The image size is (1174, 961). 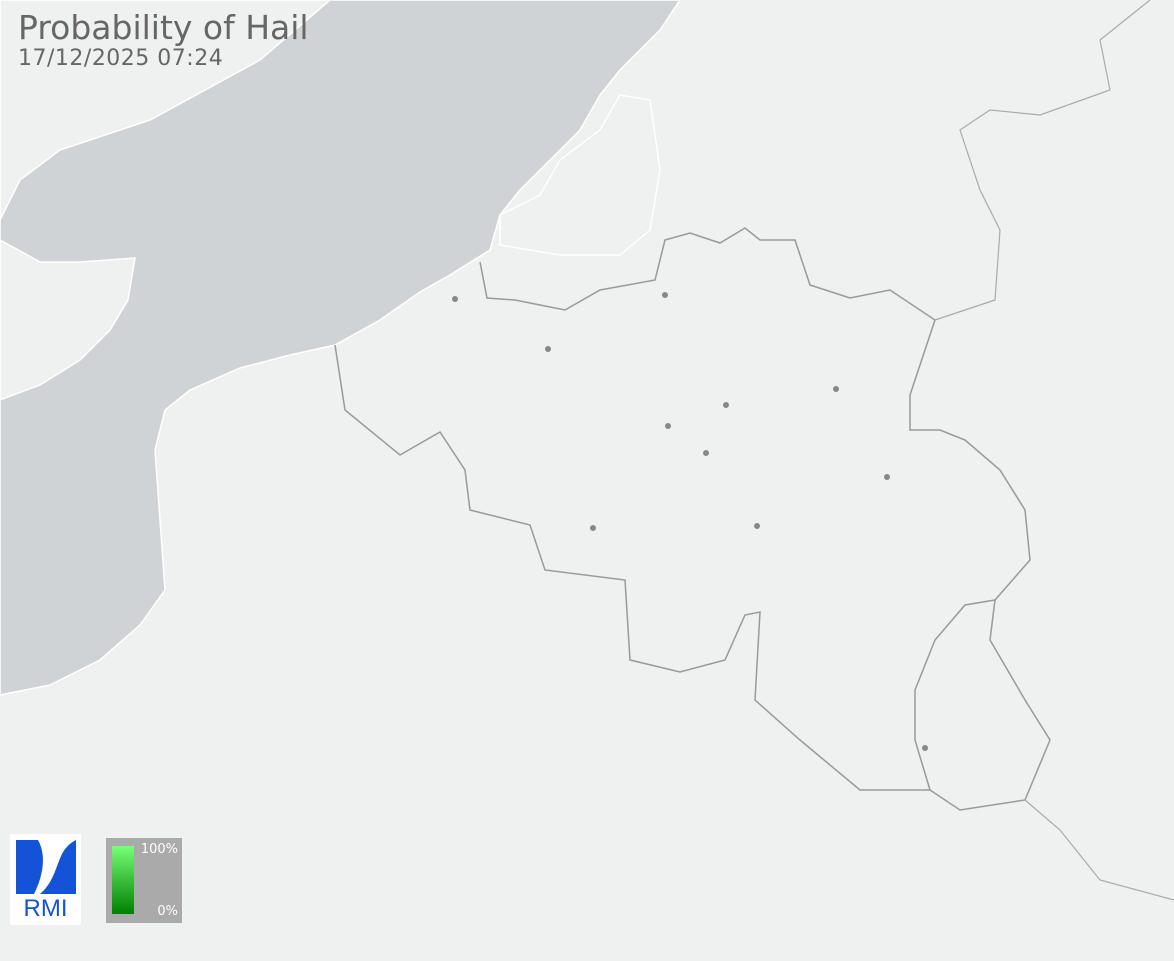 I want to click on rmi-logo: RMI, so click(x=45, y=879).